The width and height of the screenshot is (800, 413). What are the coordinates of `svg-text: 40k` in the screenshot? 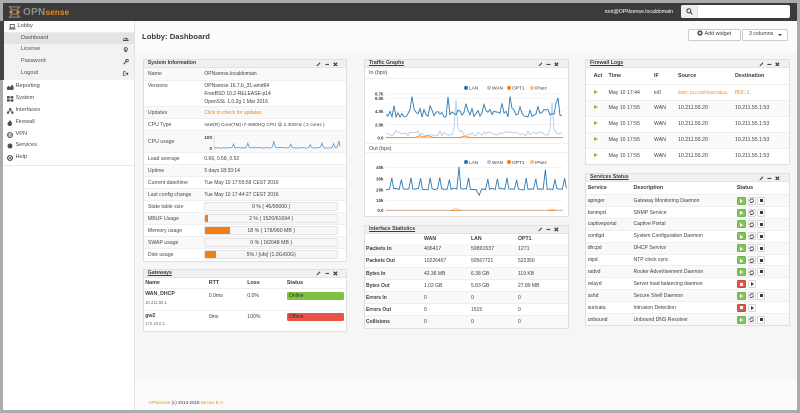 It's located at (380, 167).